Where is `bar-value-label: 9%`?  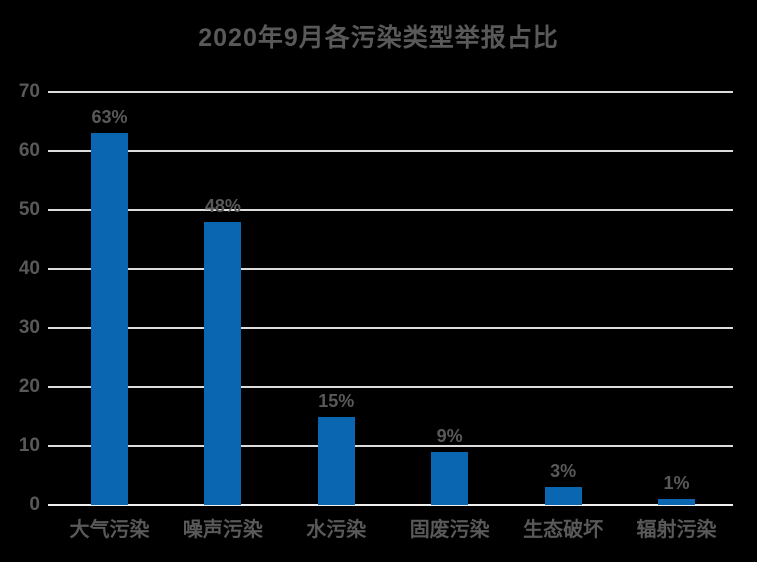
bar-value-label: 9% is located at coordinates (449, 435).